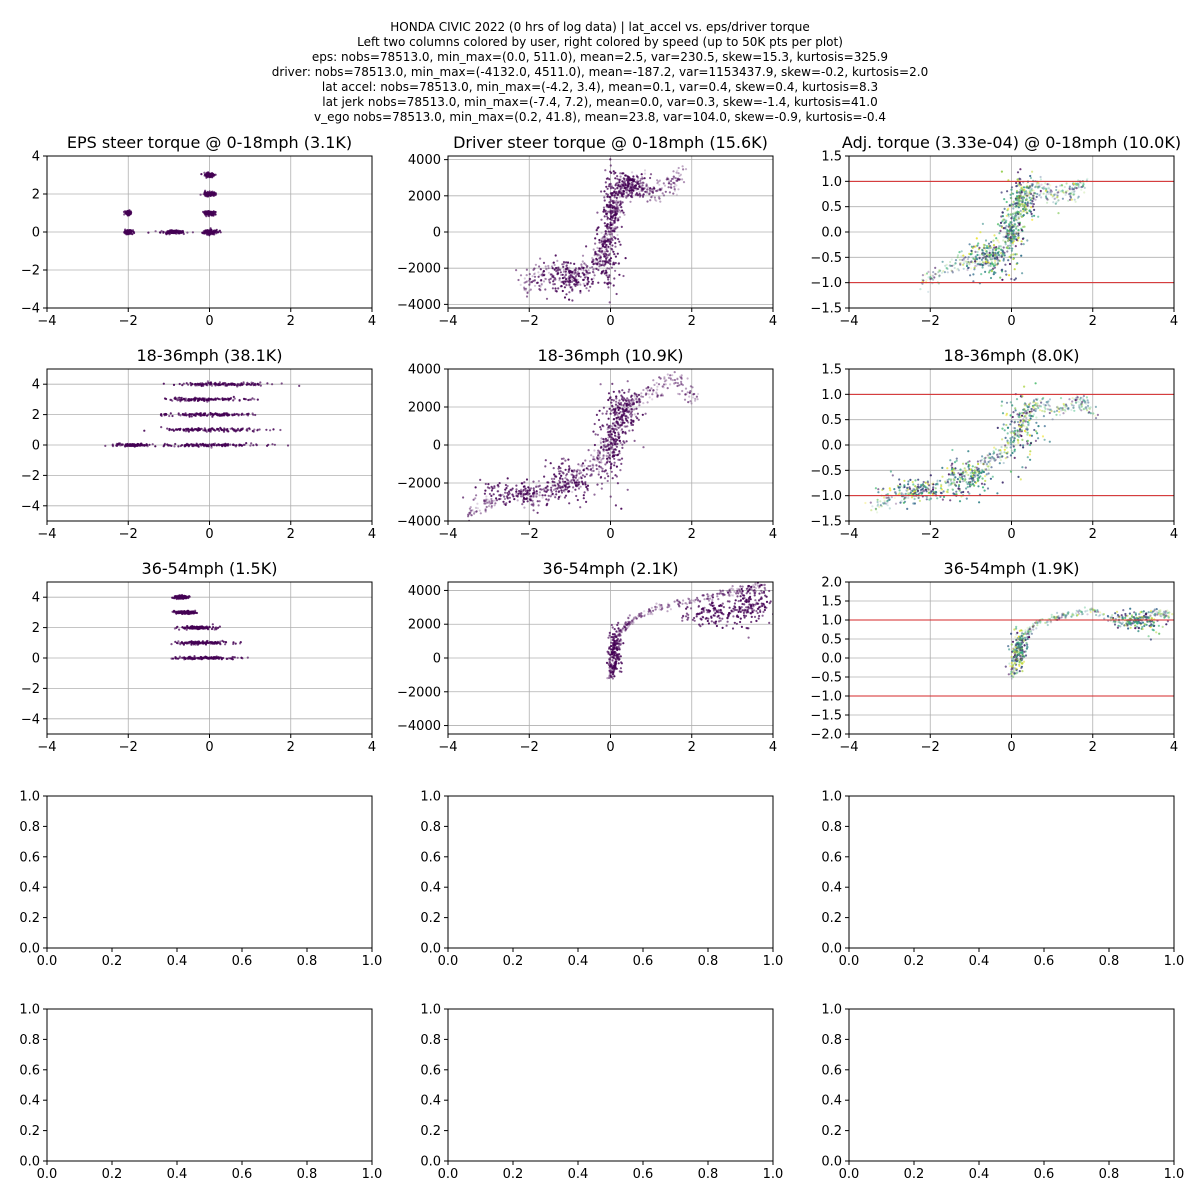  What do you see at coordinates (36, 385) in the screenshot?
I see `y-tick-label: 4` at bounding box center [36, 385].